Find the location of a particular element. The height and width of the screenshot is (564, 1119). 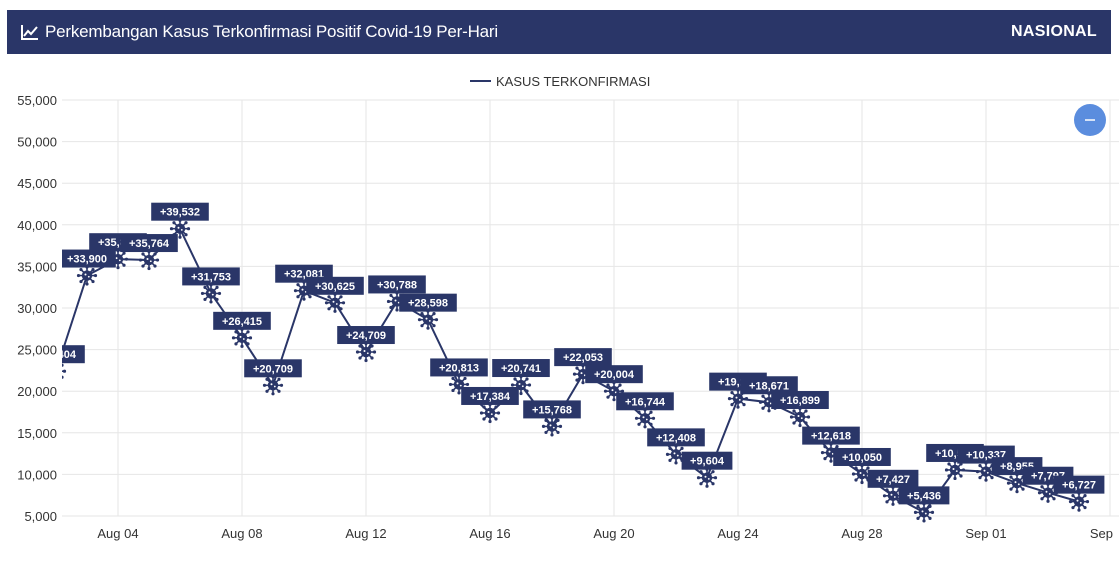

data-label-text: +28,598 is located at coordinates (428, 304).